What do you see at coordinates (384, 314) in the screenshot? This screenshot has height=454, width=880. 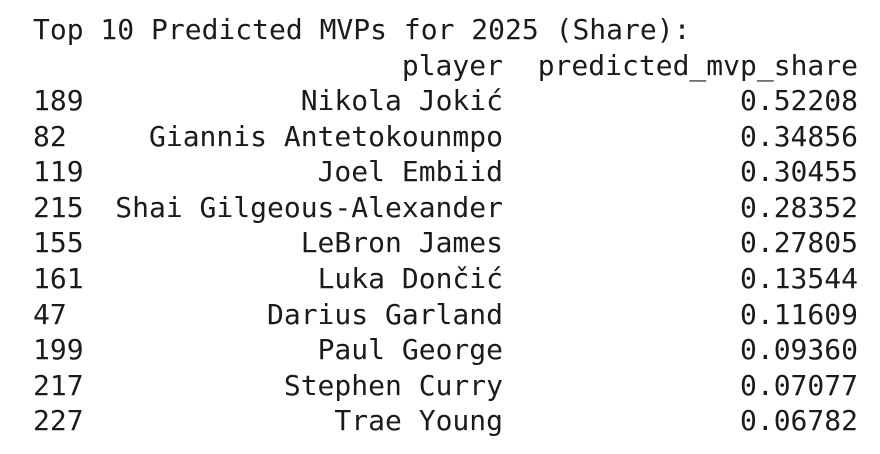 I see `player-name: Darius Garland` at bounding box center [384, 314].